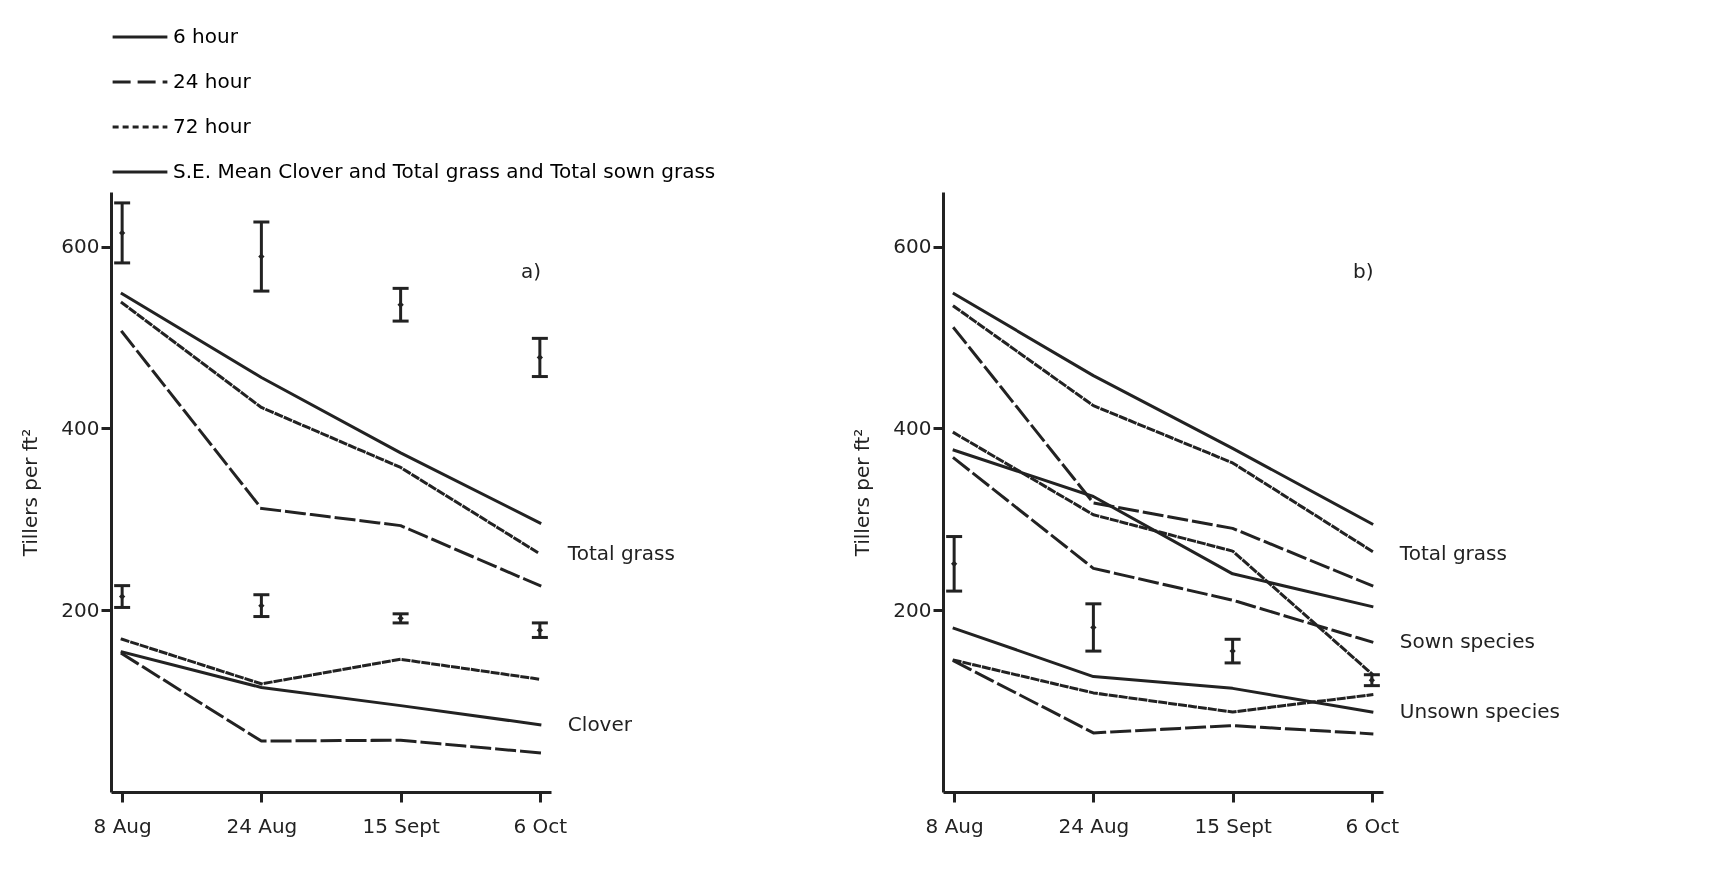 This screenshot has height=872, width=1718. Describe the element at coordinates (206, 36) in the screenshot. I see `legend-label: 6 hour` at that location.